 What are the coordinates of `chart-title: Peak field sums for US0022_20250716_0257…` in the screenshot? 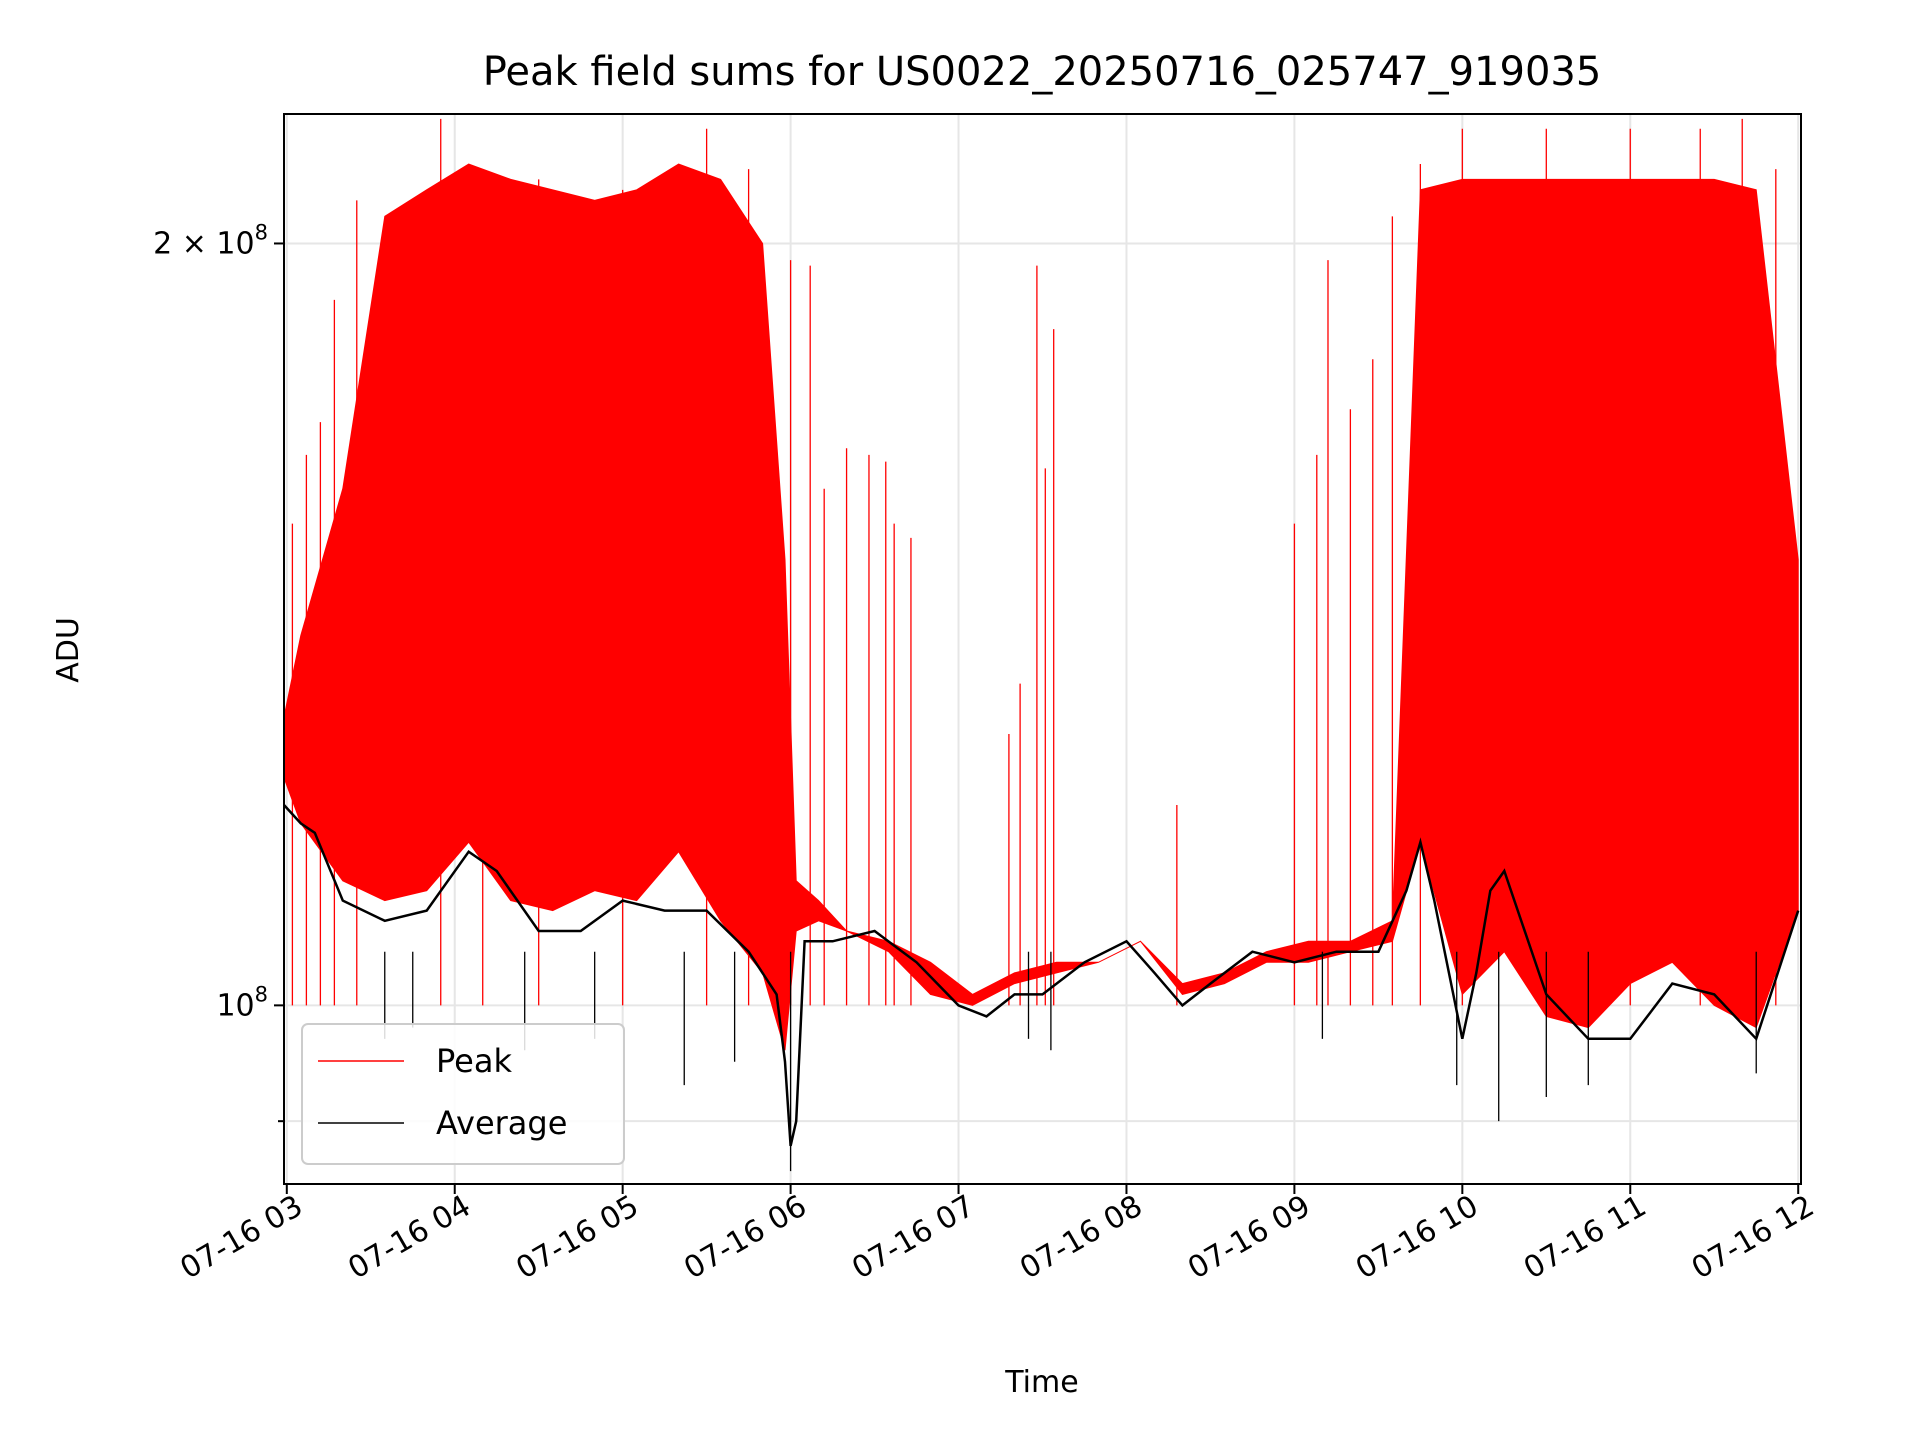 It's located at (1042, 72).